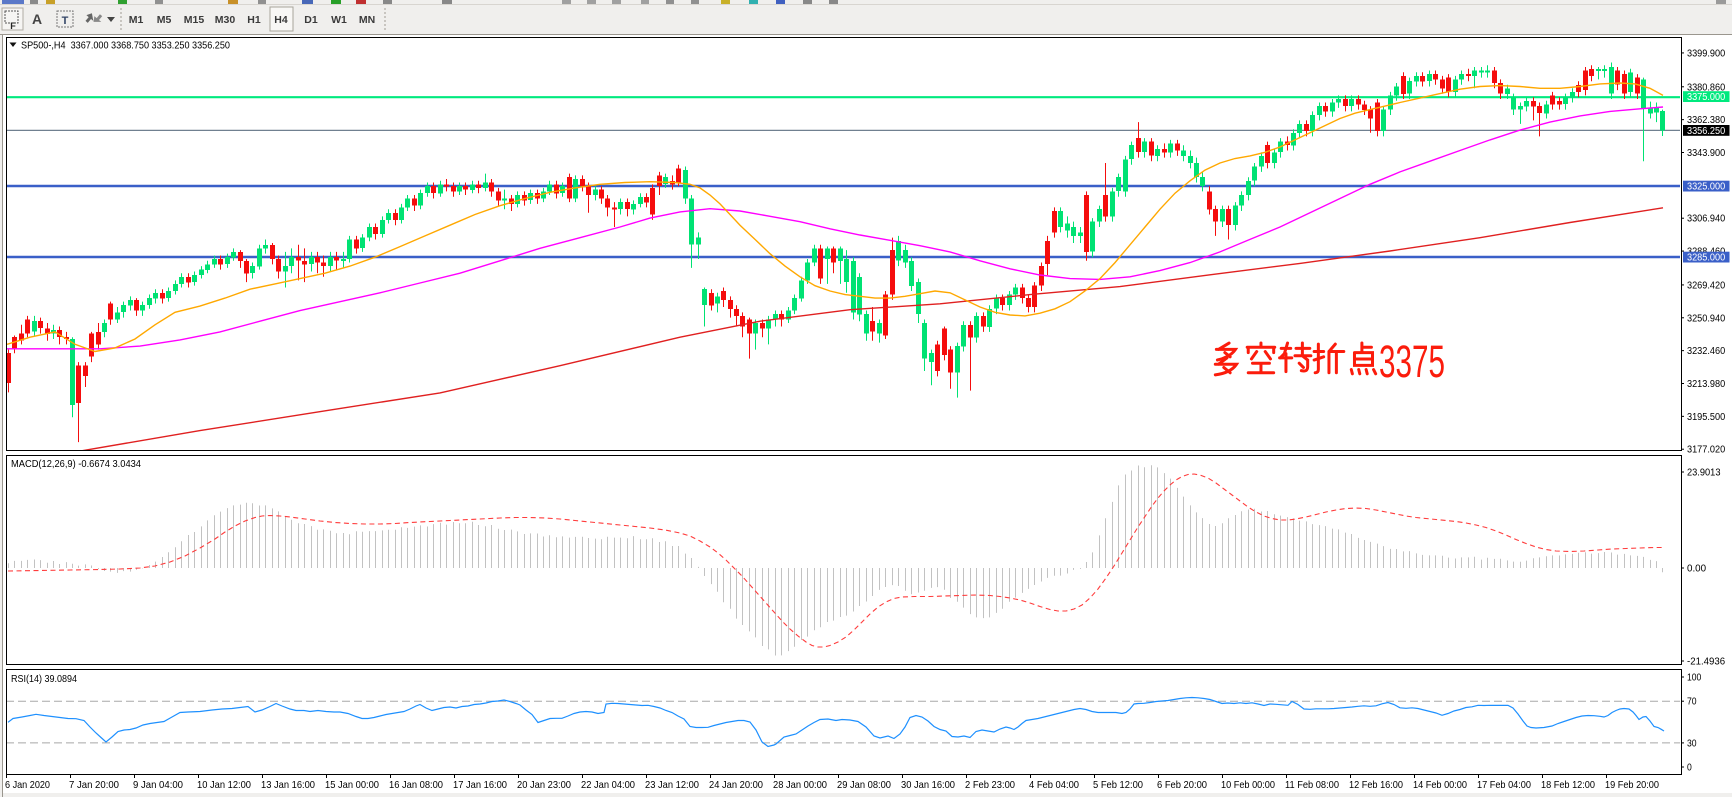  I want to click on svg-text: 3325.000, so click(1706, 187).